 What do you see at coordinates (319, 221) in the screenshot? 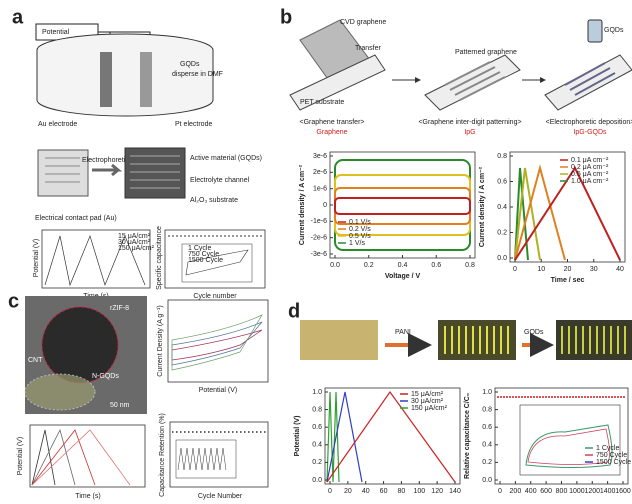
I see `y-tick-label: -1e-6` at bounding box center [319, 221].